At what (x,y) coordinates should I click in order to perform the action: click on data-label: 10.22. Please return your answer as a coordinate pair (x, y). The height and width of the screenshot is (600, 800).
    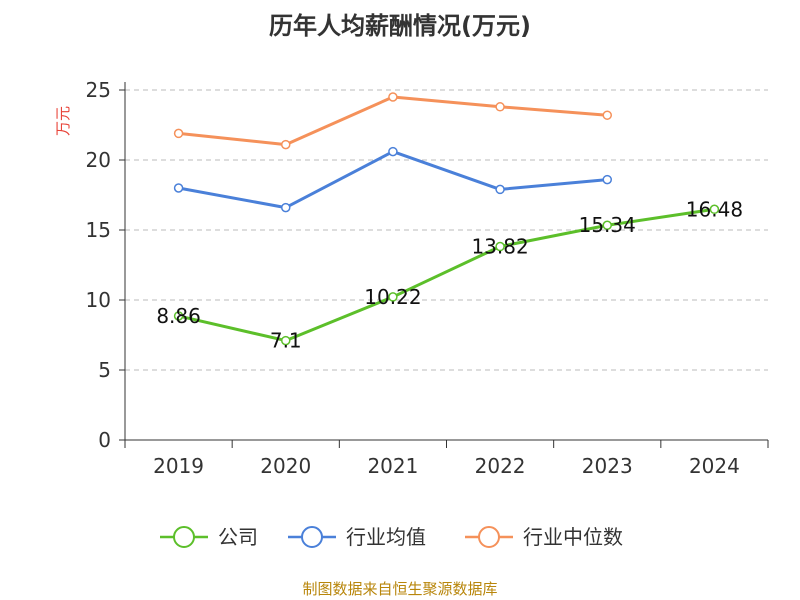
    Looking at the image, I should click on (392, 297).